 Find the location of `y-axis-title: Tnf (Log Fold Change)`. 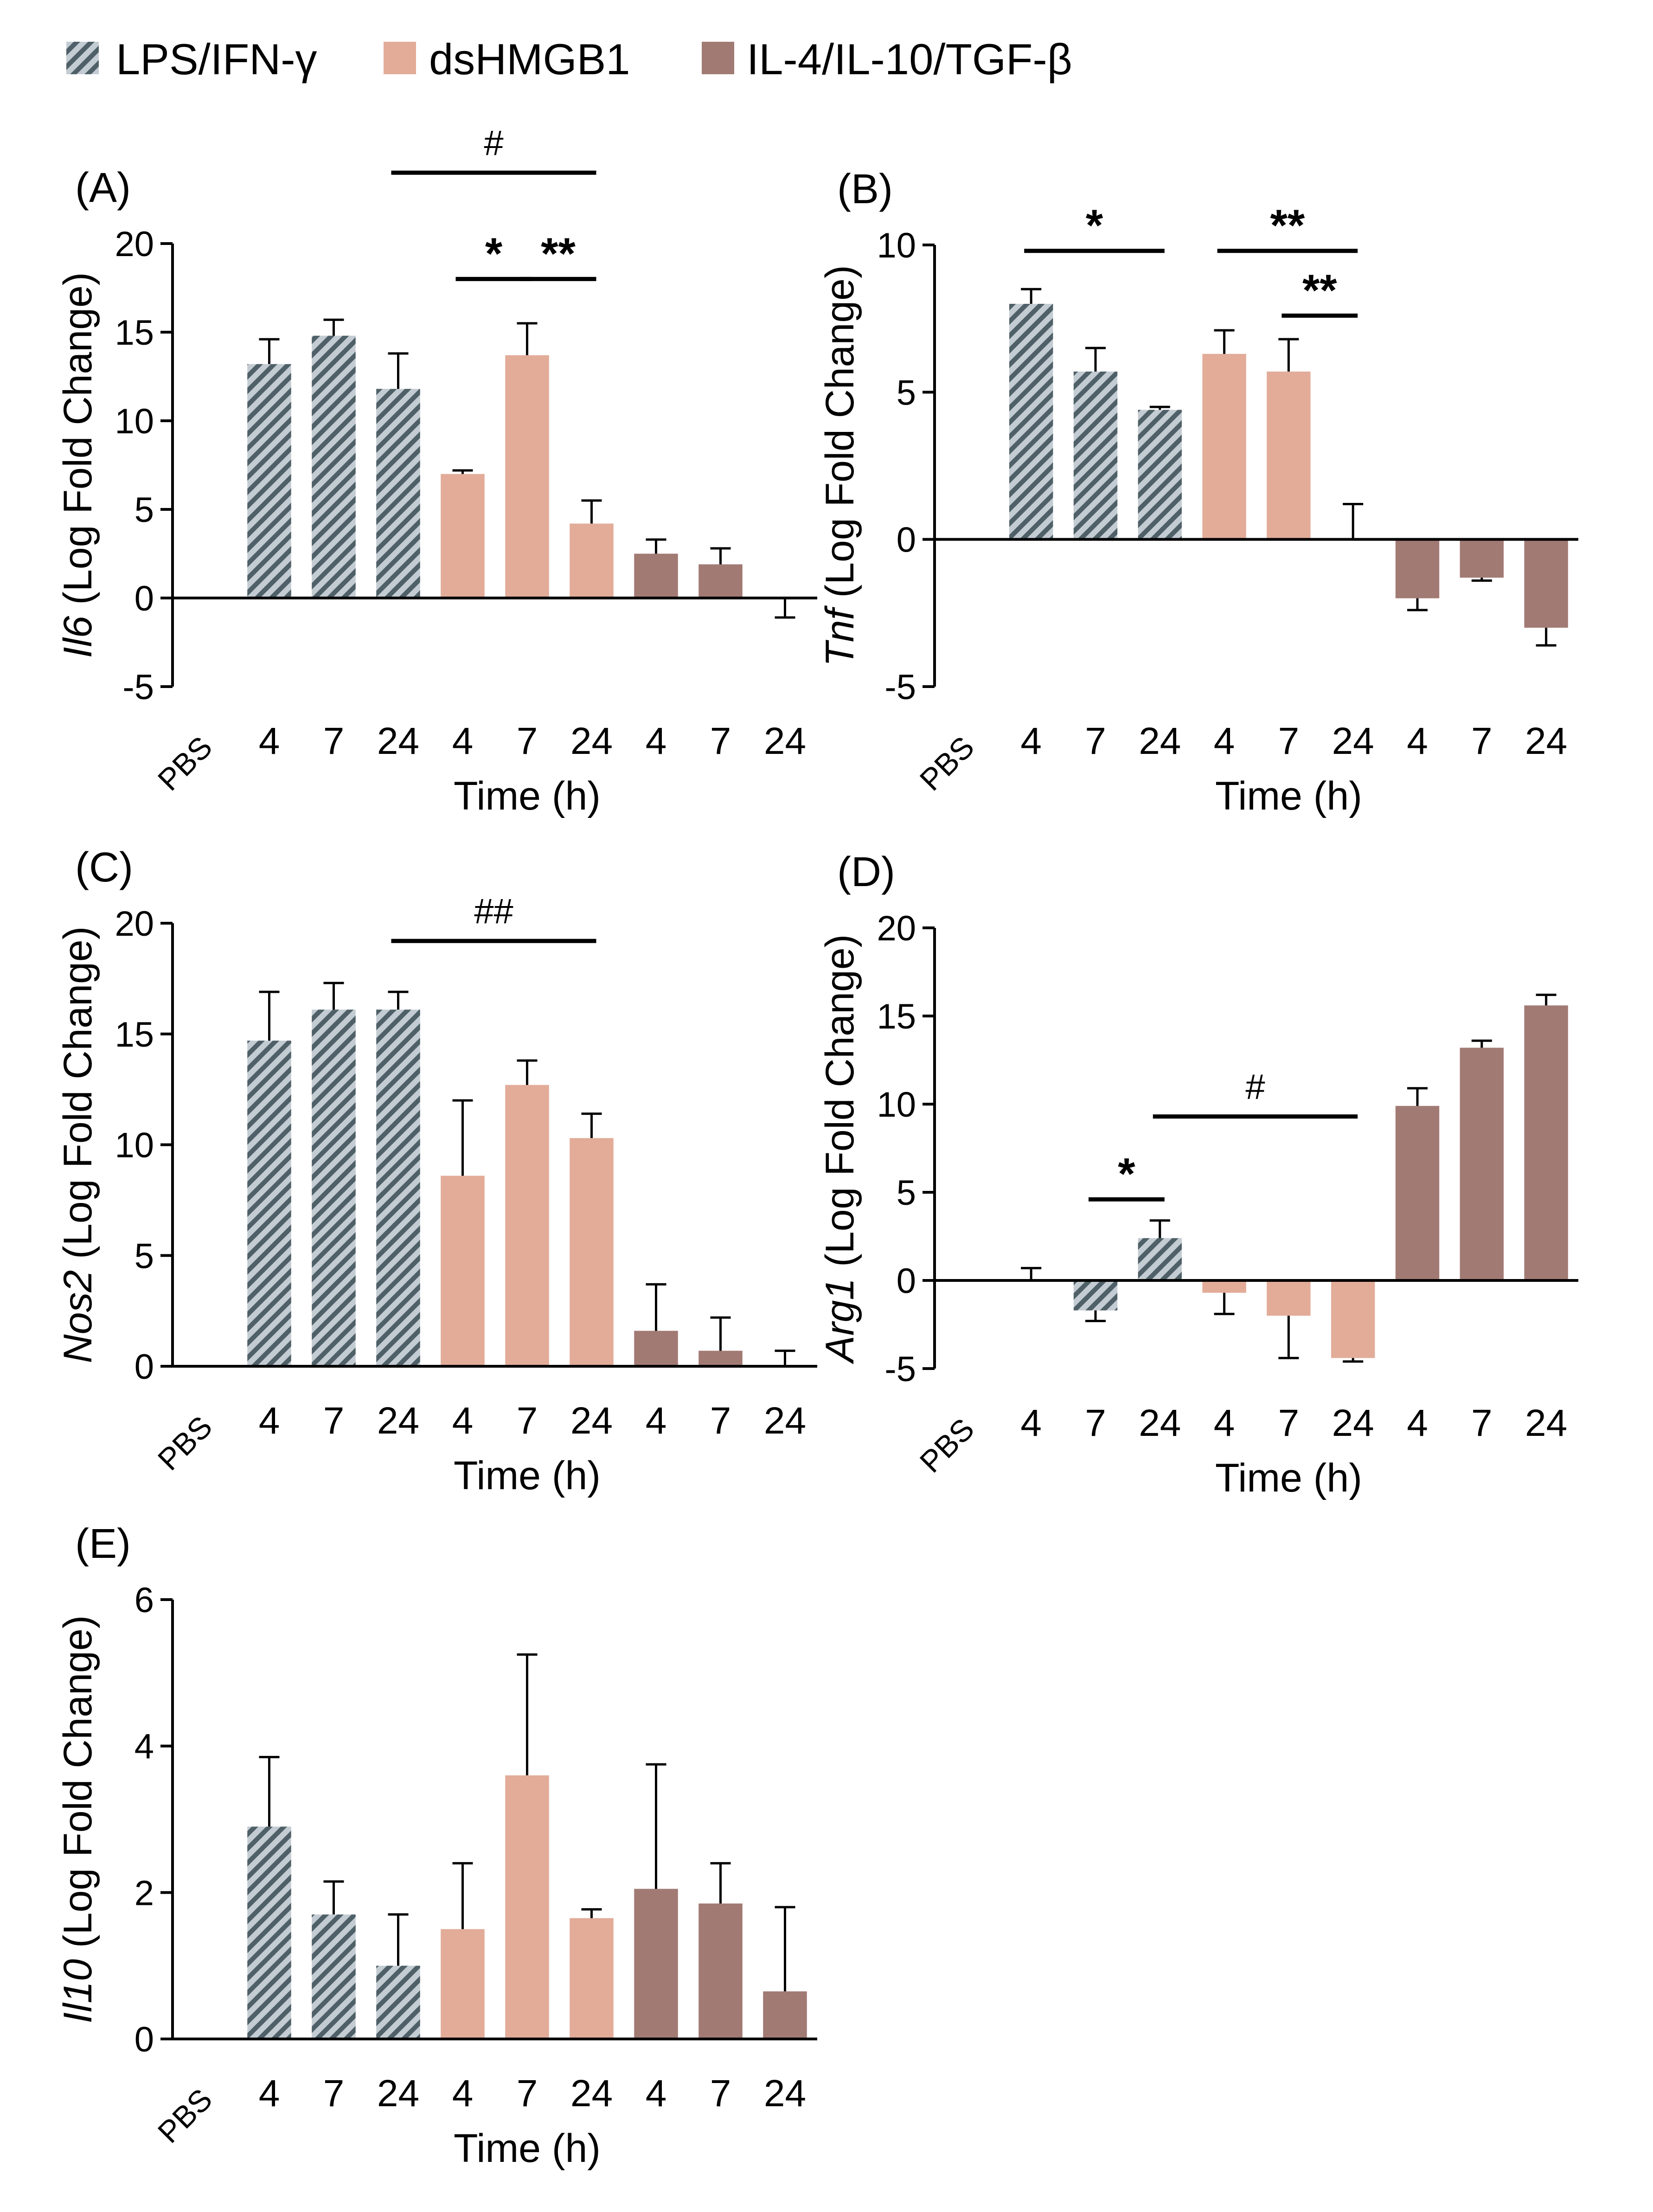

y-axis-title: Tnf (Log Fold Change) is located at coordinates (840, 465).